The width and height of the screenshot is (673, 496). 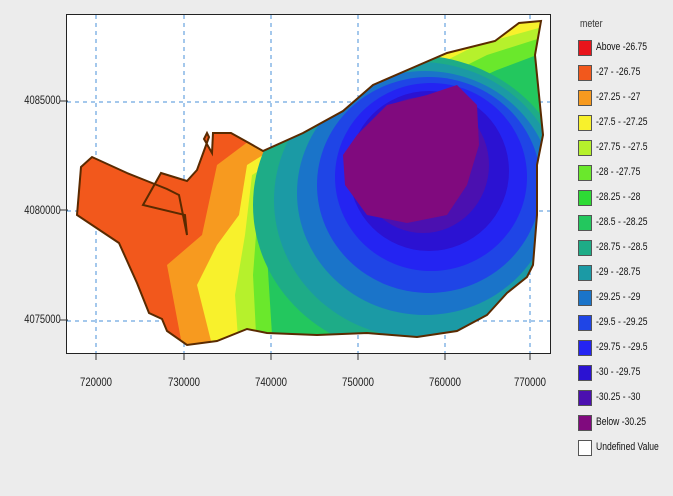 I want to click on legend-label: Below -30.25, so click(x=621, y=422).